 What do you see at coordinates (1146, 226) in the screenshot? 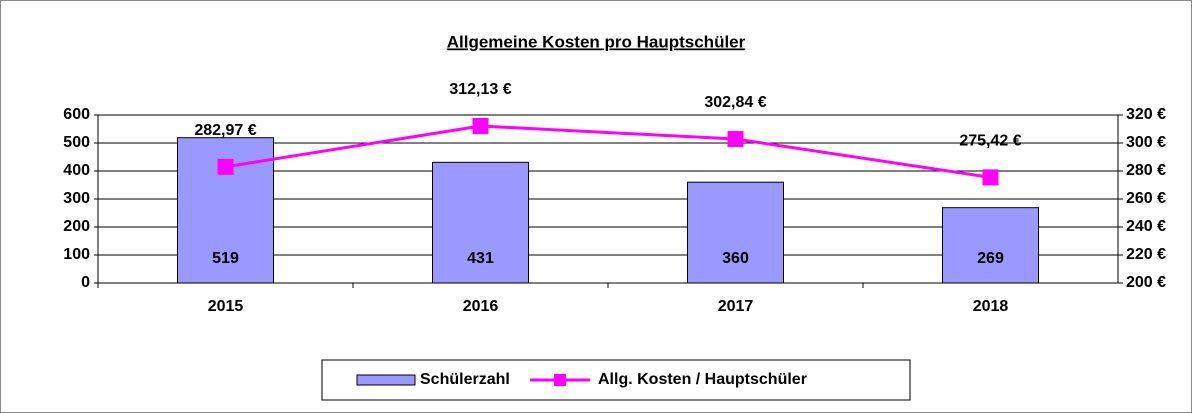
I see `y2-tick-label: 240 €` at bounding box center [1146, 226].